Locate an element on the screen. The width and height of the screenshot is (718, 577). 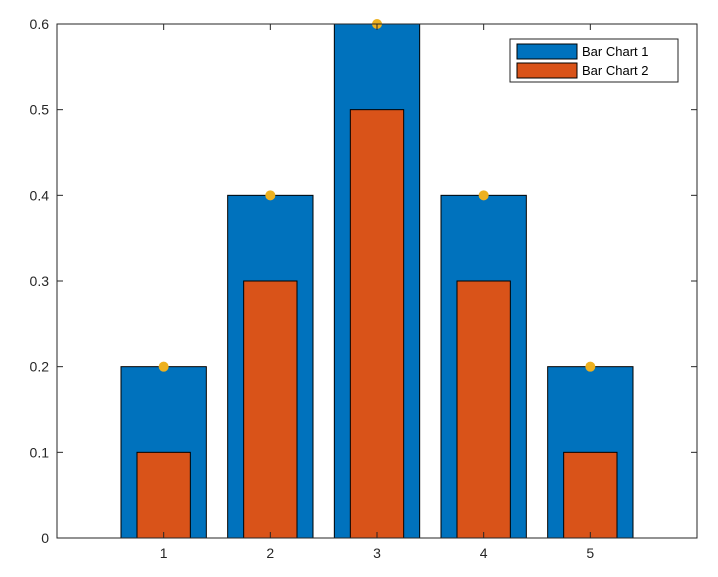
y-tick-label: 0.6 is located at coordinates (40, 24).